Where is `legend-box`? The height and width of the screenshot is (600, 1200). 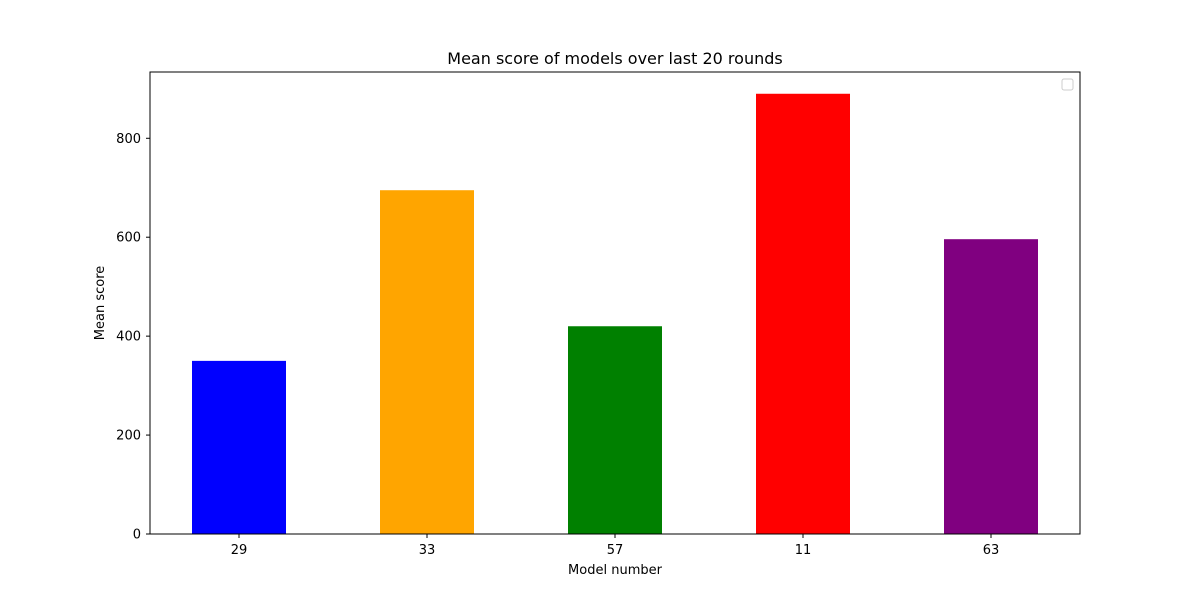
legend-box is located at coordinates (1067, 84).